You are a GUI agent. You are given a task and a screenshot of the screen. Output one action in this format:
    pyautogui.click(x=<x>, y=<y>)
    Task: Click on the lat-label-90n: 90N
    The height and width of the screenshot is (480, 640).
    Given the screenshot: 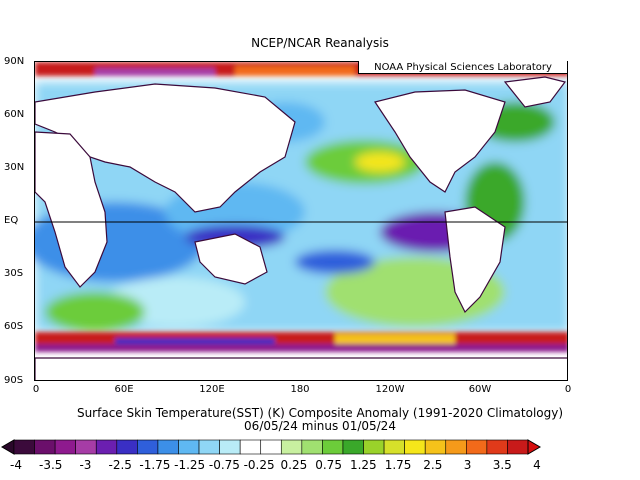 What is the action you would take?
    pyautogui.click(x=14, y=61)
    